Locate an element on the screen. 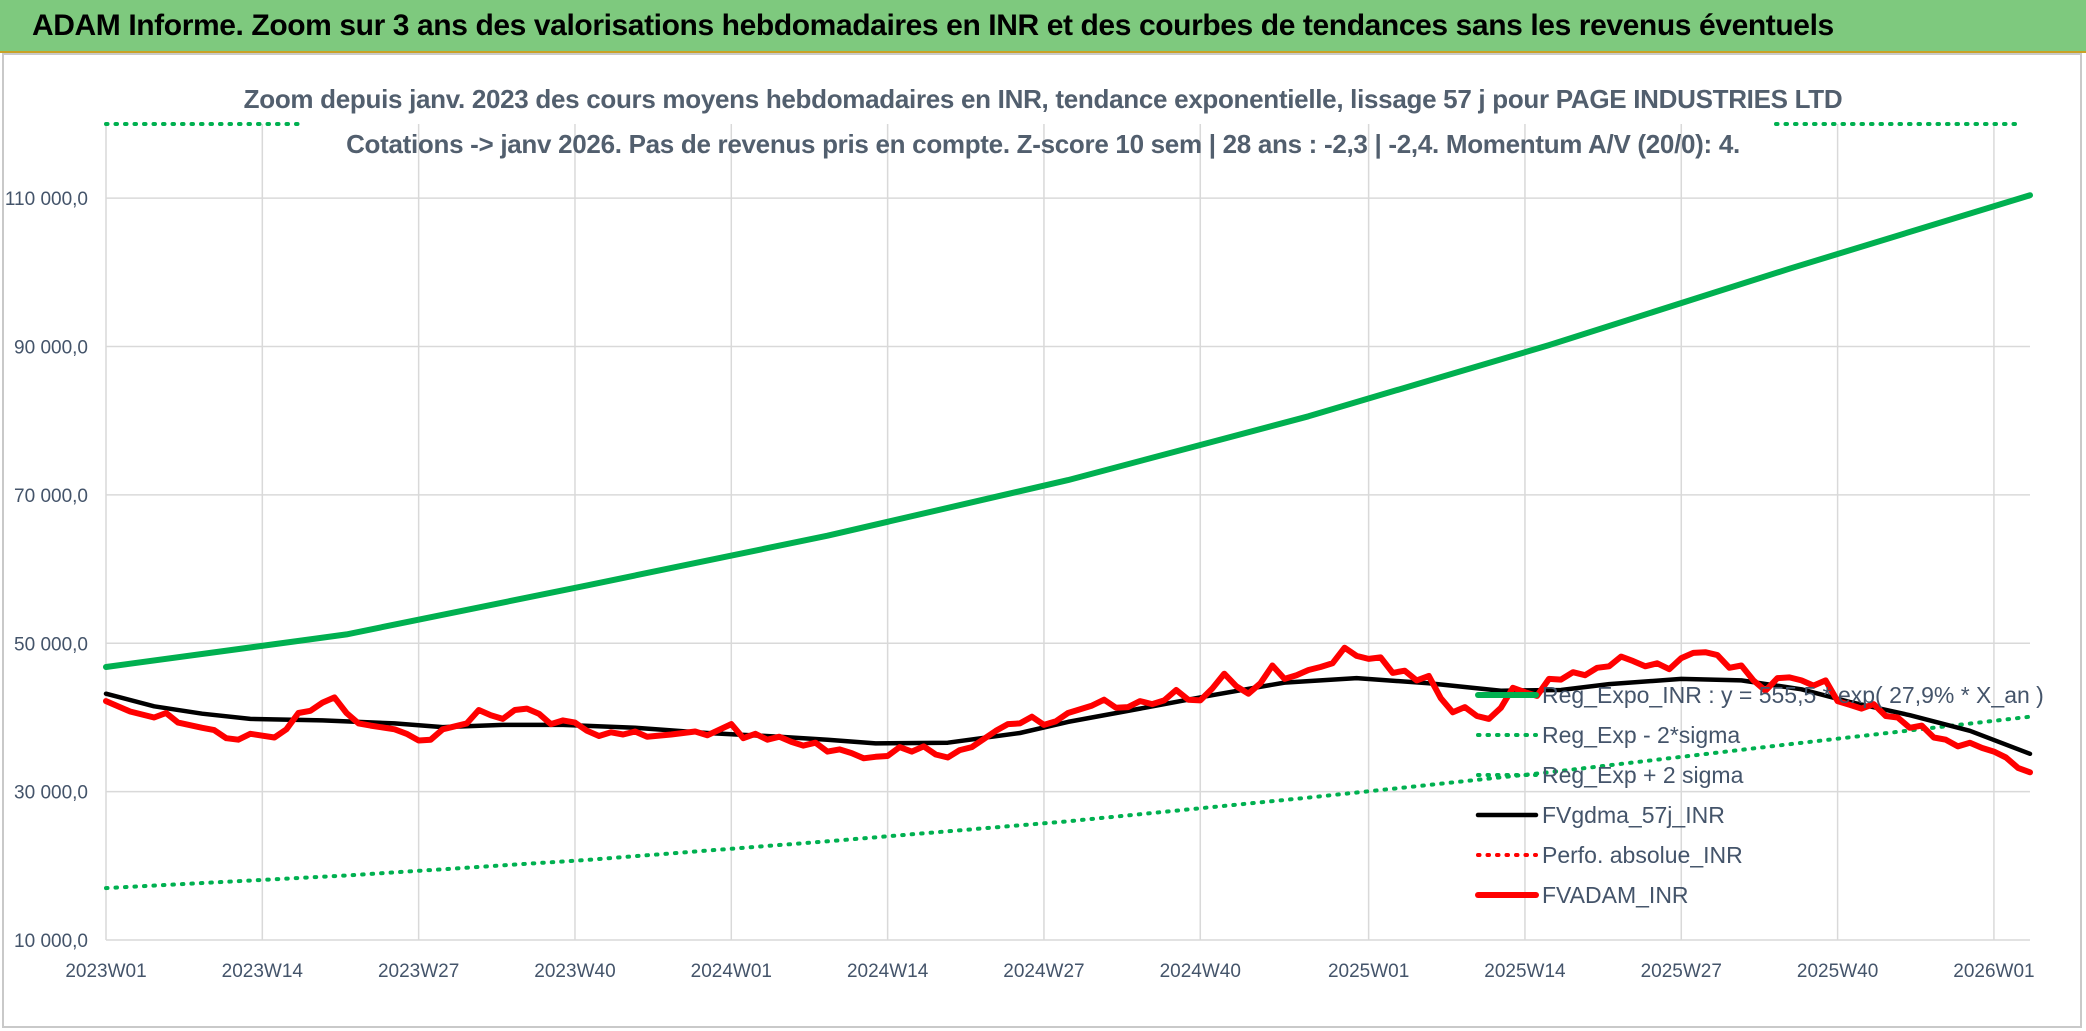 Image resolution: width=2086 pixels, height=1031 pixels. x-tick-label: 2026W01 is located at coordinates (1993, 971).